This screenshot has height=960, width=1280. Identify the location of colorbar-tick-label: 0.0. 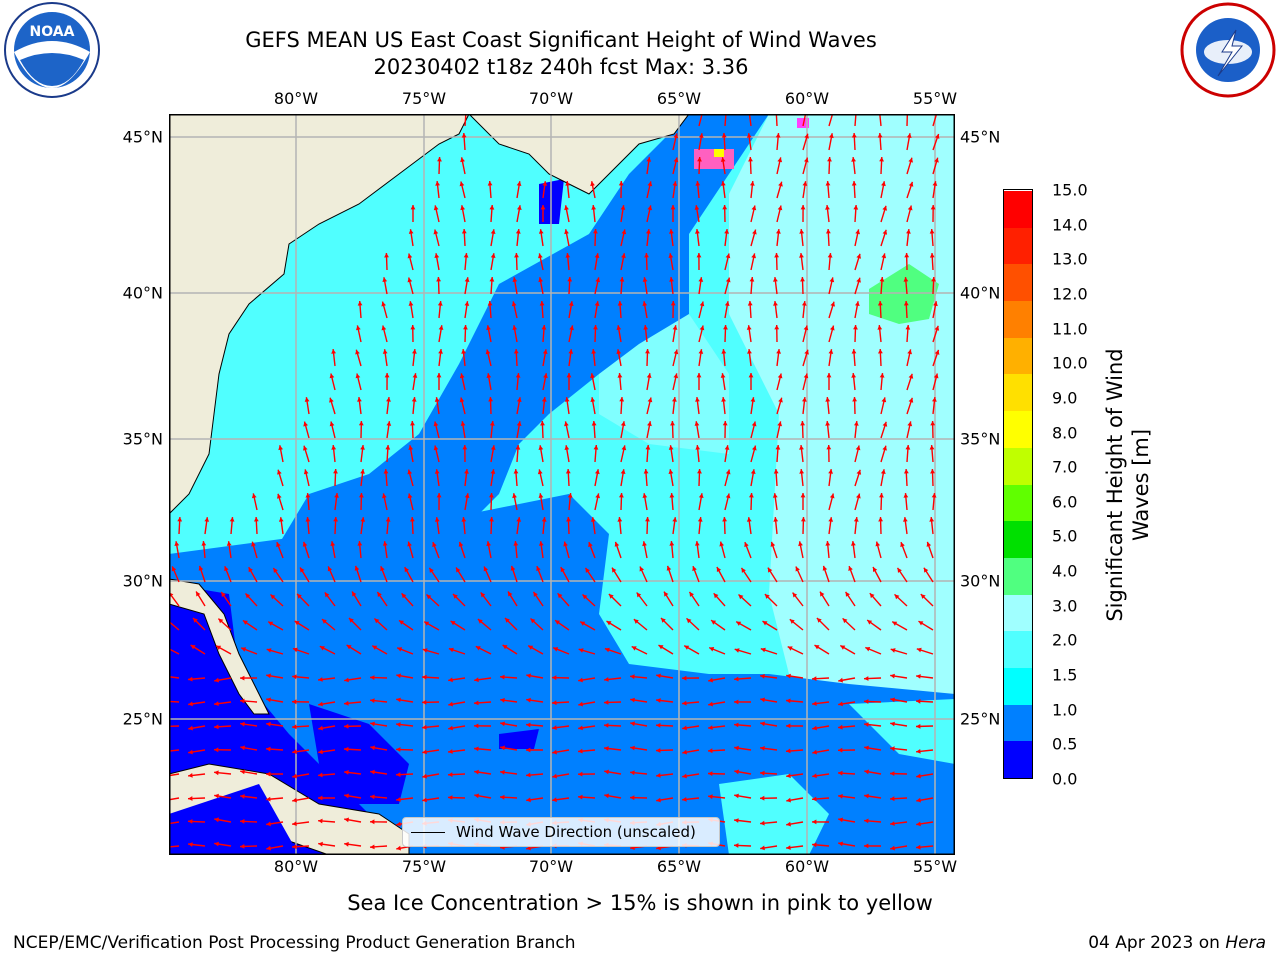
(1065, 779).